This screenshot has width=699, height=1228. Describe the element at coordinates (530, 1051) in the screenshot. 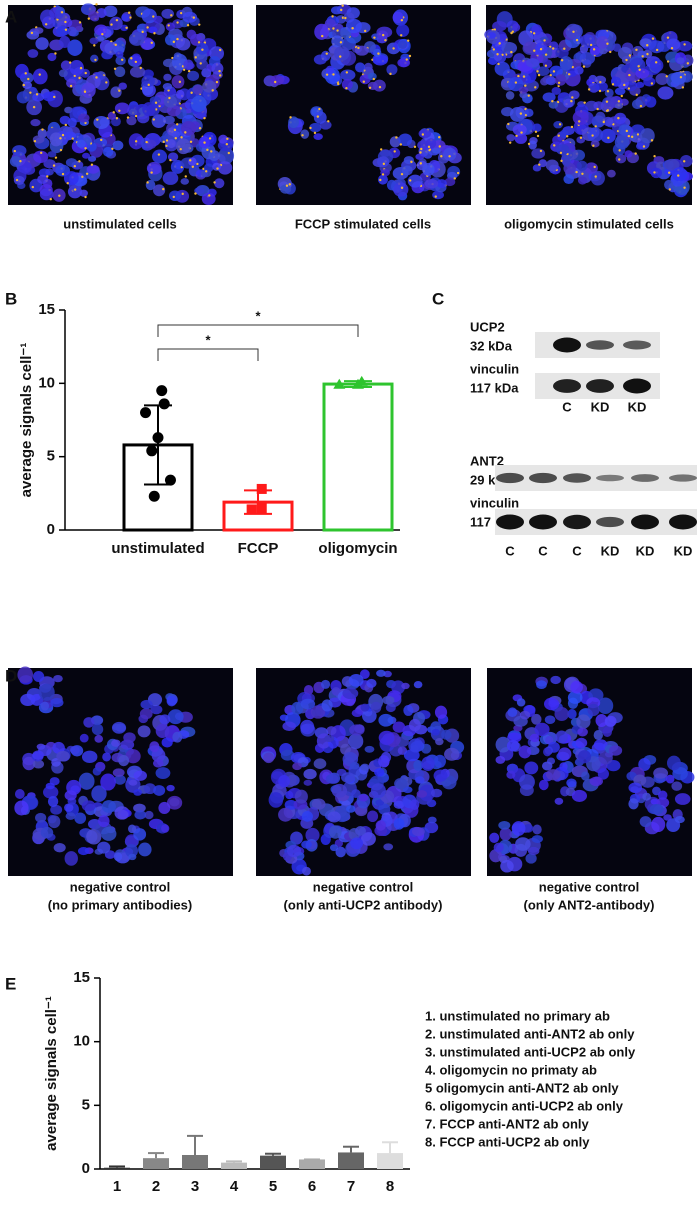

I see `legend-entry: 3. unstimulated anti-UCP2 ab only` at that location.